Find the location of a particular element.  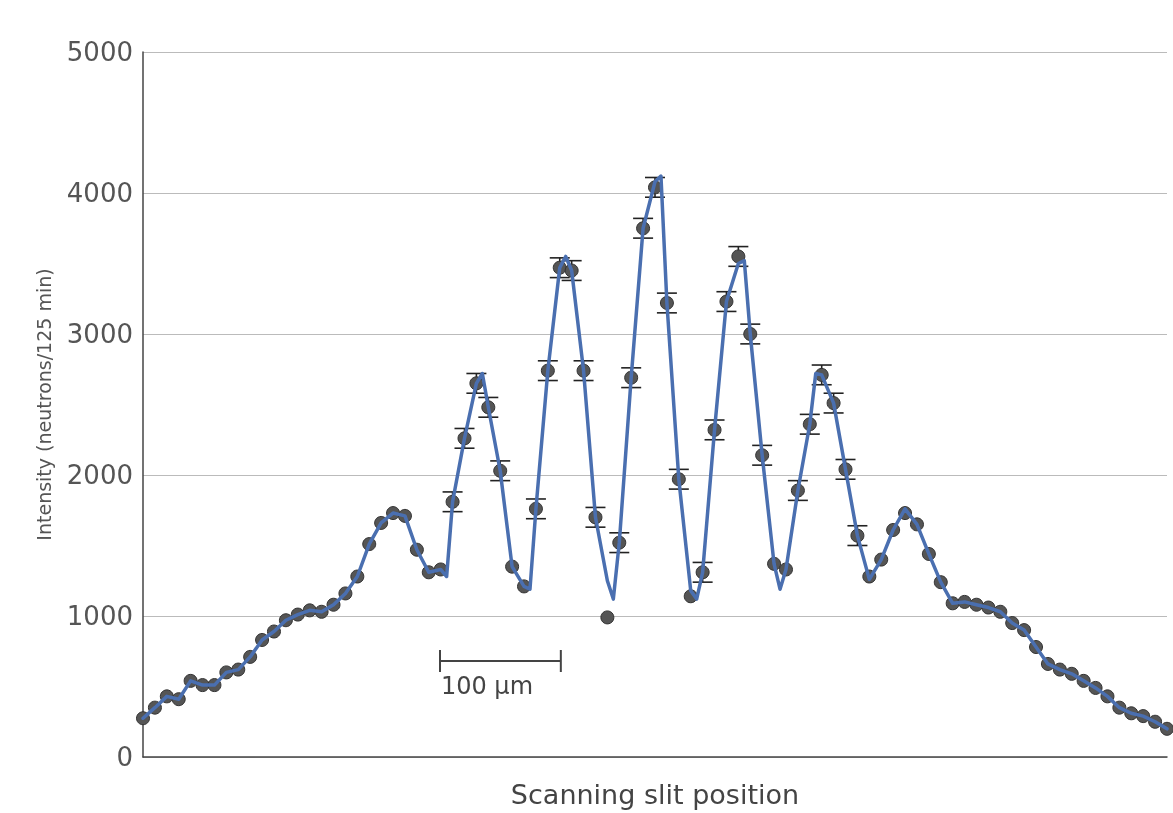

y-tick-label: 5000 is located at coordinates (99, 52).